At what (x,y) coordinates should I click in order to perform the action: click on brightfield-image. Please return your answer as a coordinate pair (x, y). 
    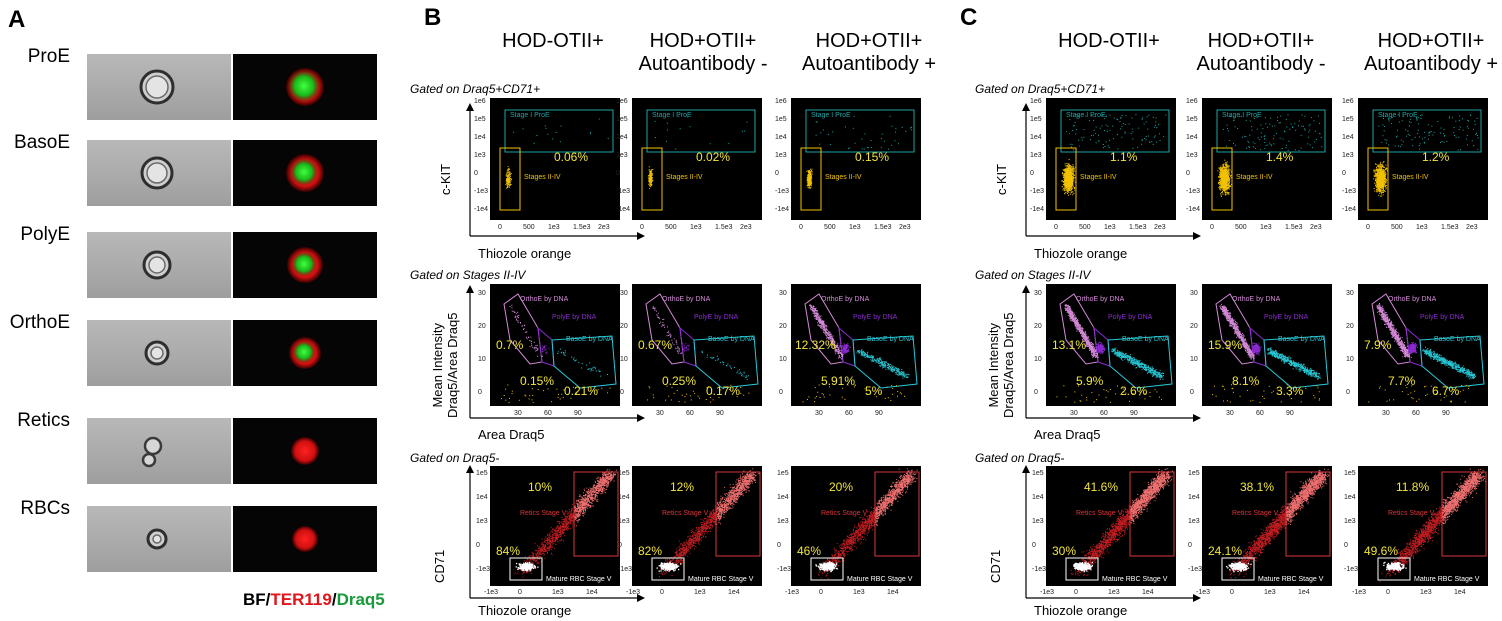
    Looking at the image, I should click on (159, 87).